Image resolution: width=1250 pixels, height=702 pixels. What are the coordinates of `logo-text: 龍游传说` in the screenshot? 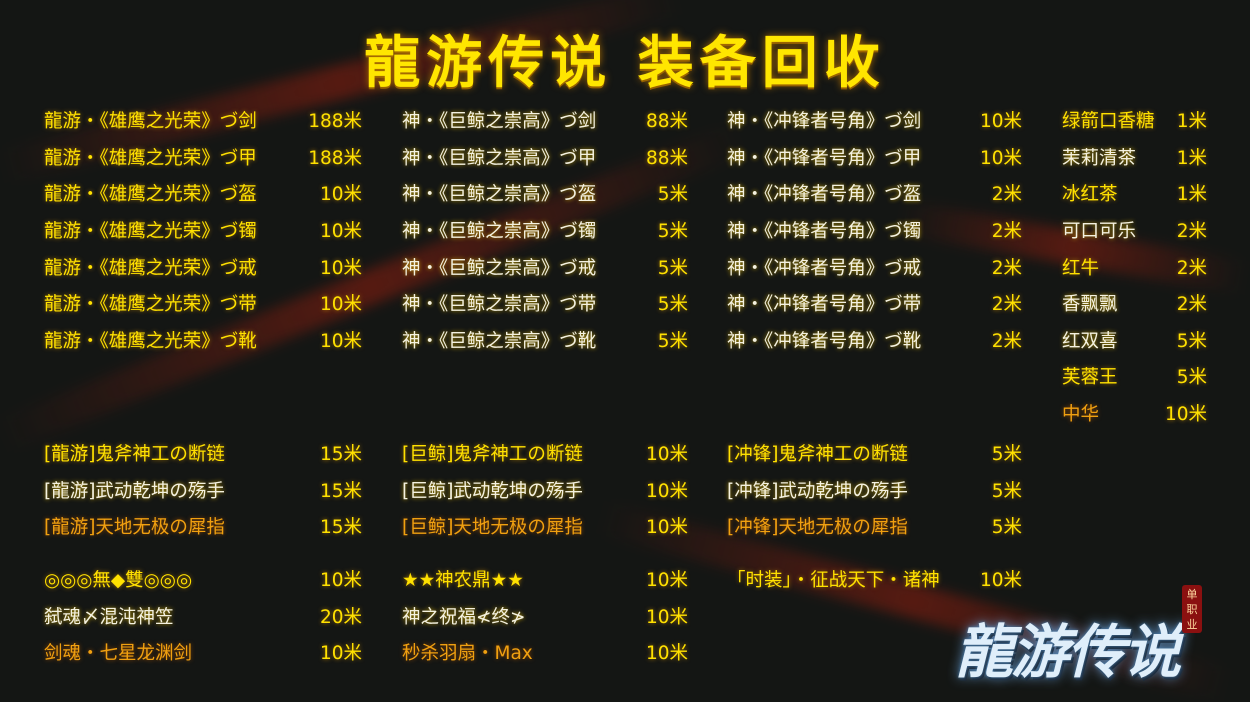 It's located at (1068, 652).